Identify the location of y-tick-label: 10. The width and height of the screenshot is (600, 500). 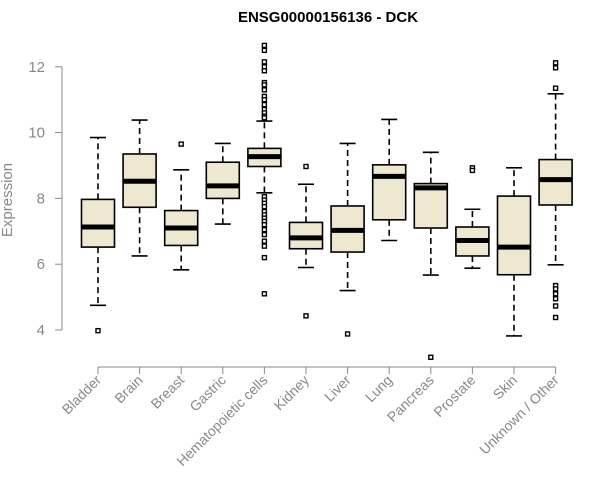
(36, 133).